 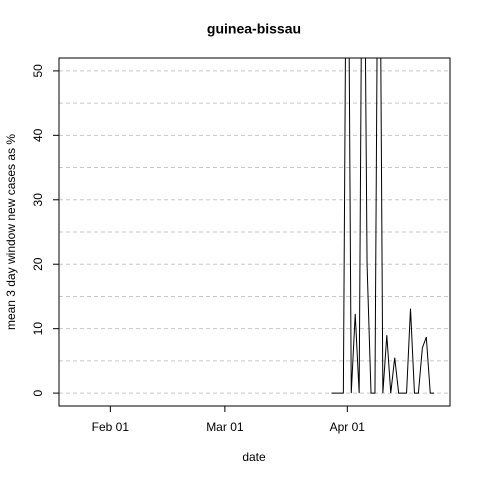 What do you see at coordinates (11, 232) in the screenshot?
I see `y-axis-label: mean 3 day window new cases as %` at bounding box center [11, 232].